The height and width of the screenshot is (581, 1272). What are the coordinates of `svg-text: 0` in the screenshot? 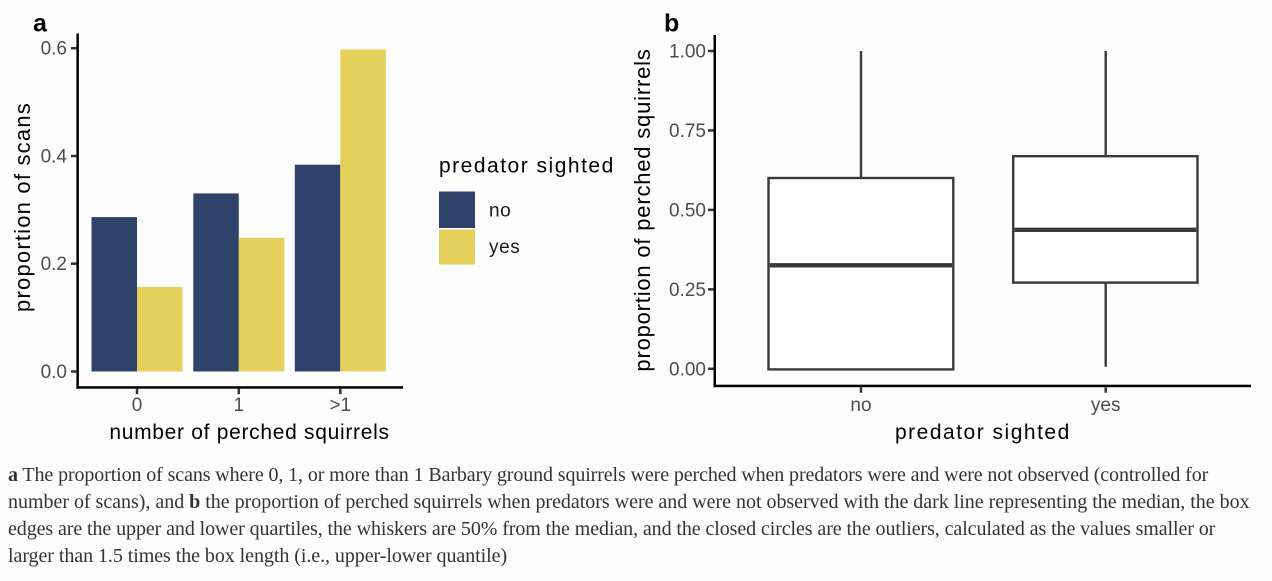 It's located at (137, 405).